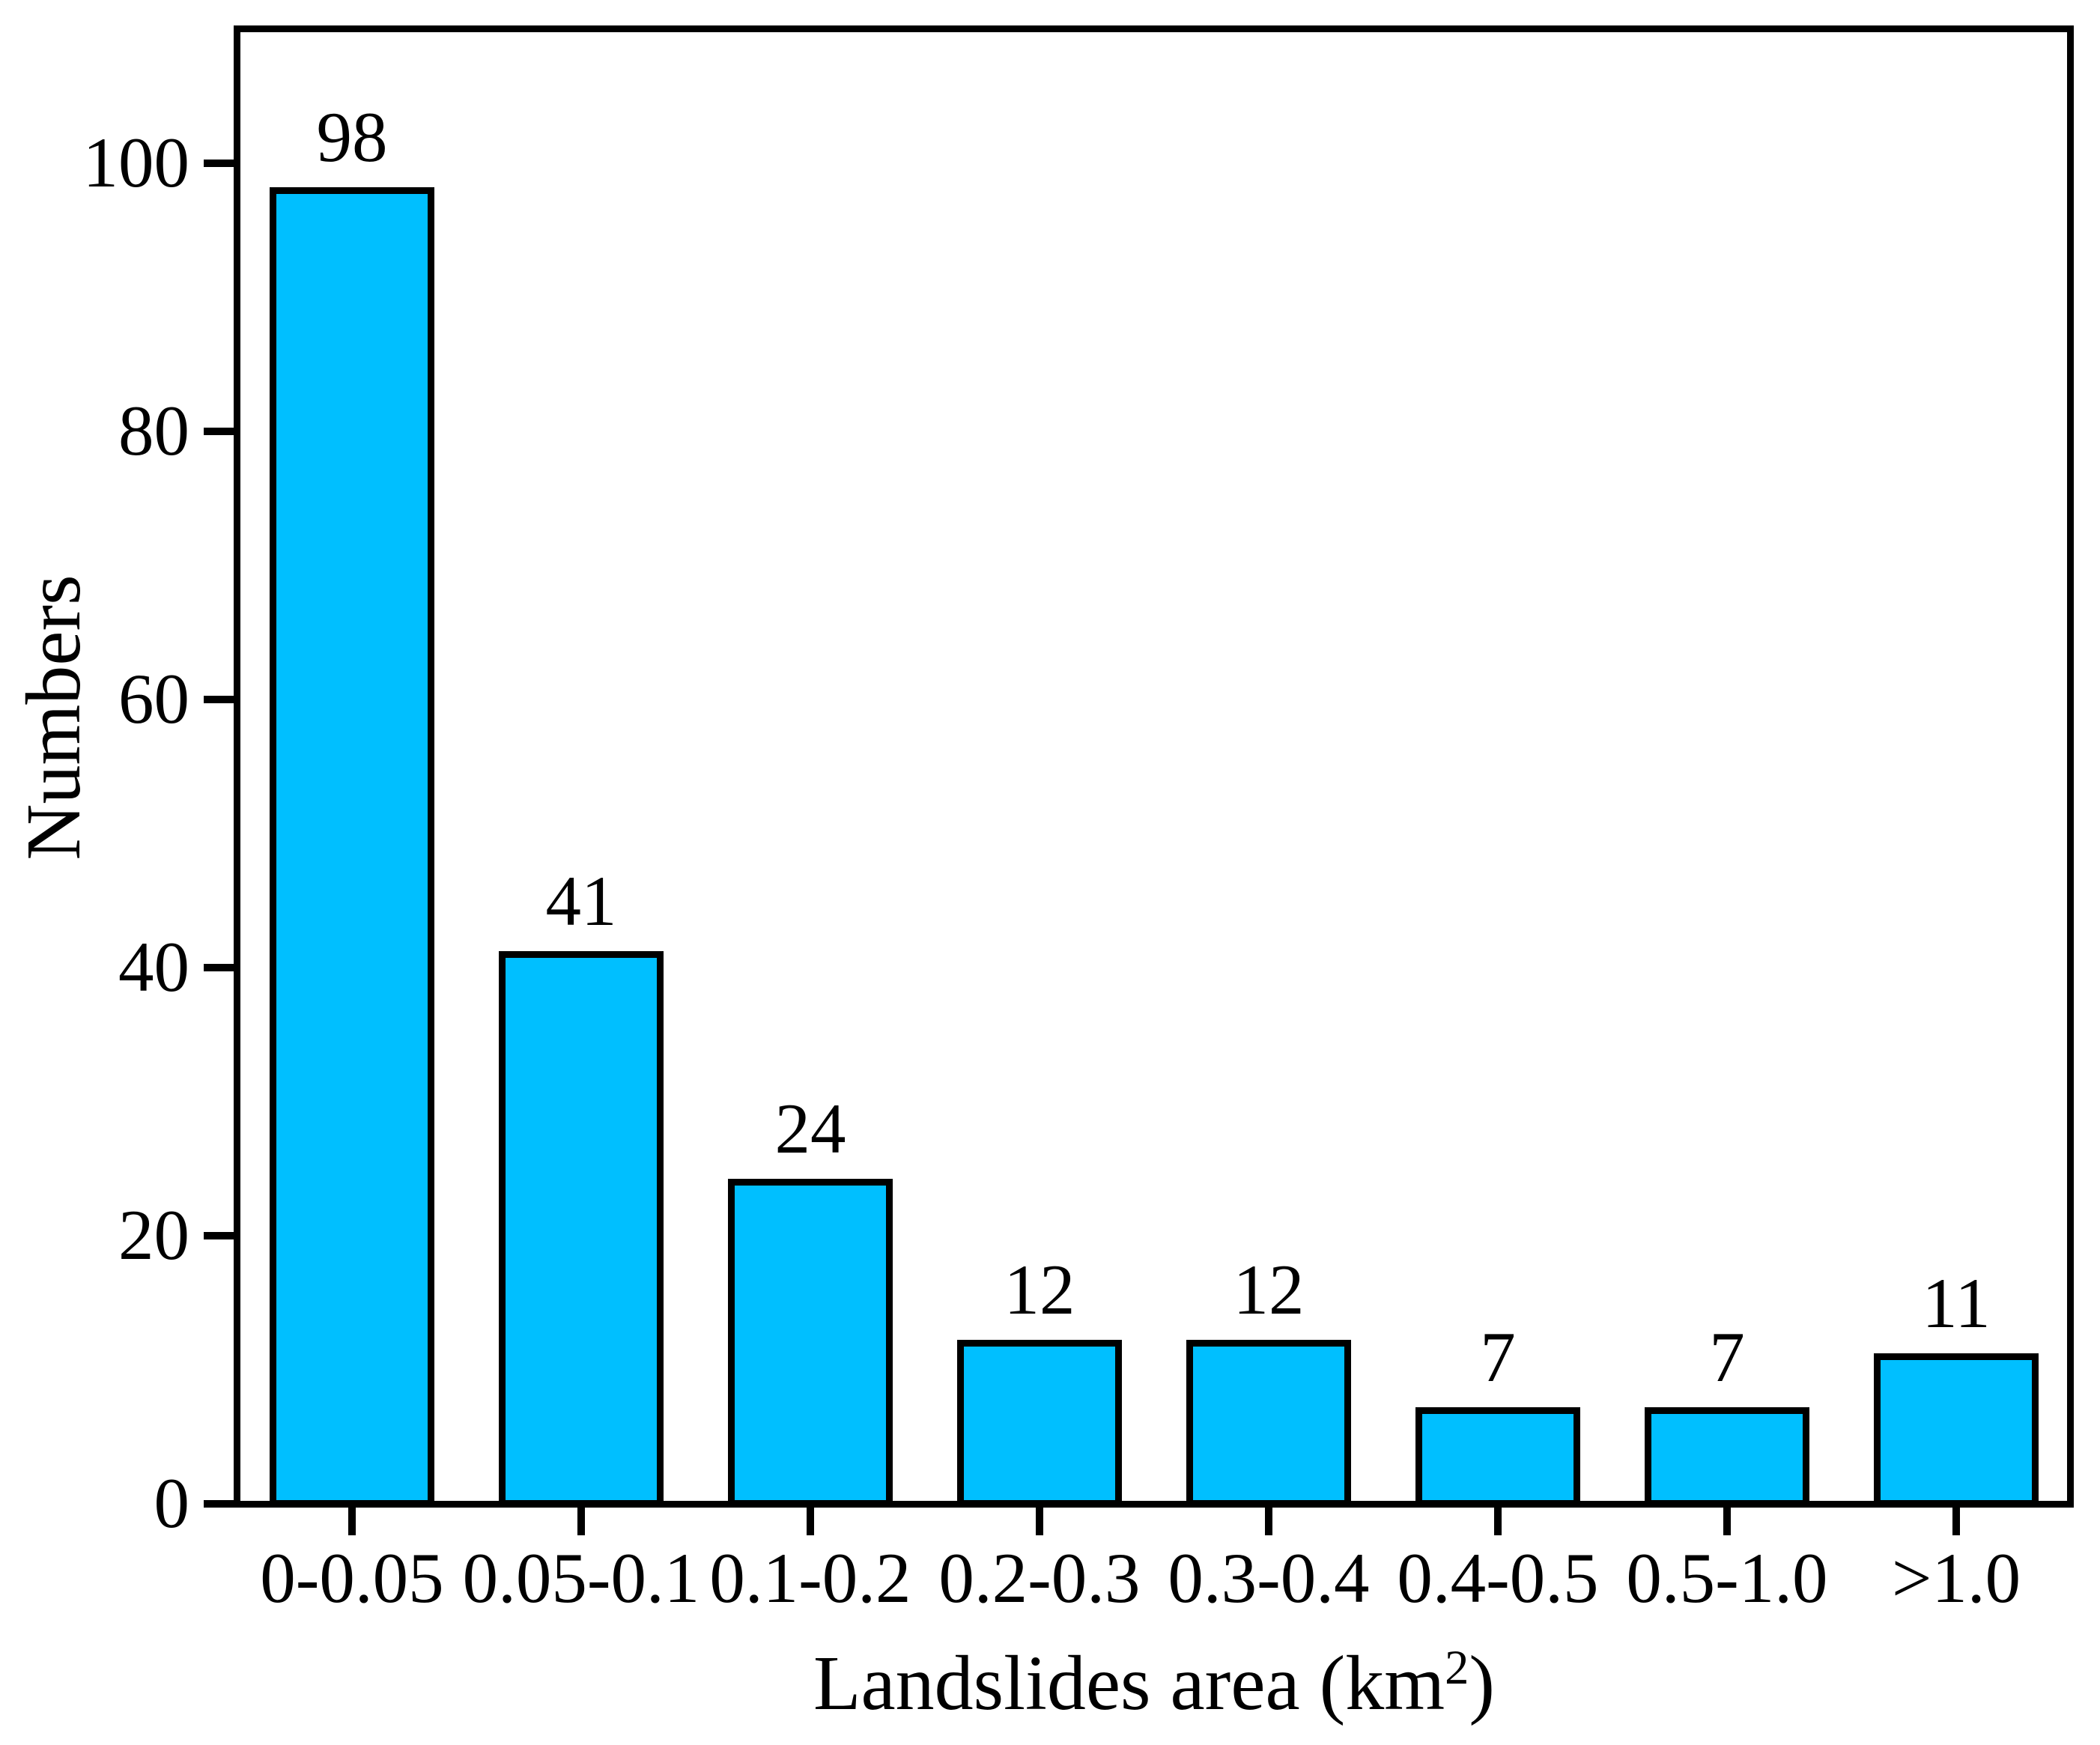  I want to click on y-tick-label: 40, so click(153, 967).